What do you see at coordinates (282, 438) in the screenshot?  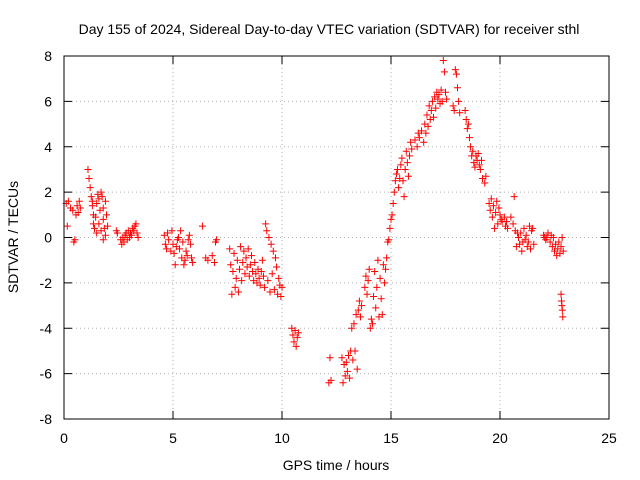 I see `x-tick-label: 10` at bounding box center [282, 438].